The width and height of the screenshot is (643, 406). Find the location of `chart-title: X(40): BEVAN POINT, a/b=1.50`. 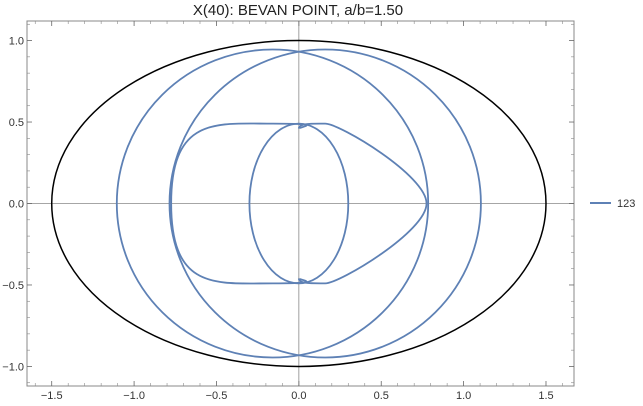

chart-title: X(40): BEVAN POINT, a/b=1.50 is located at coordinates (298, 10).